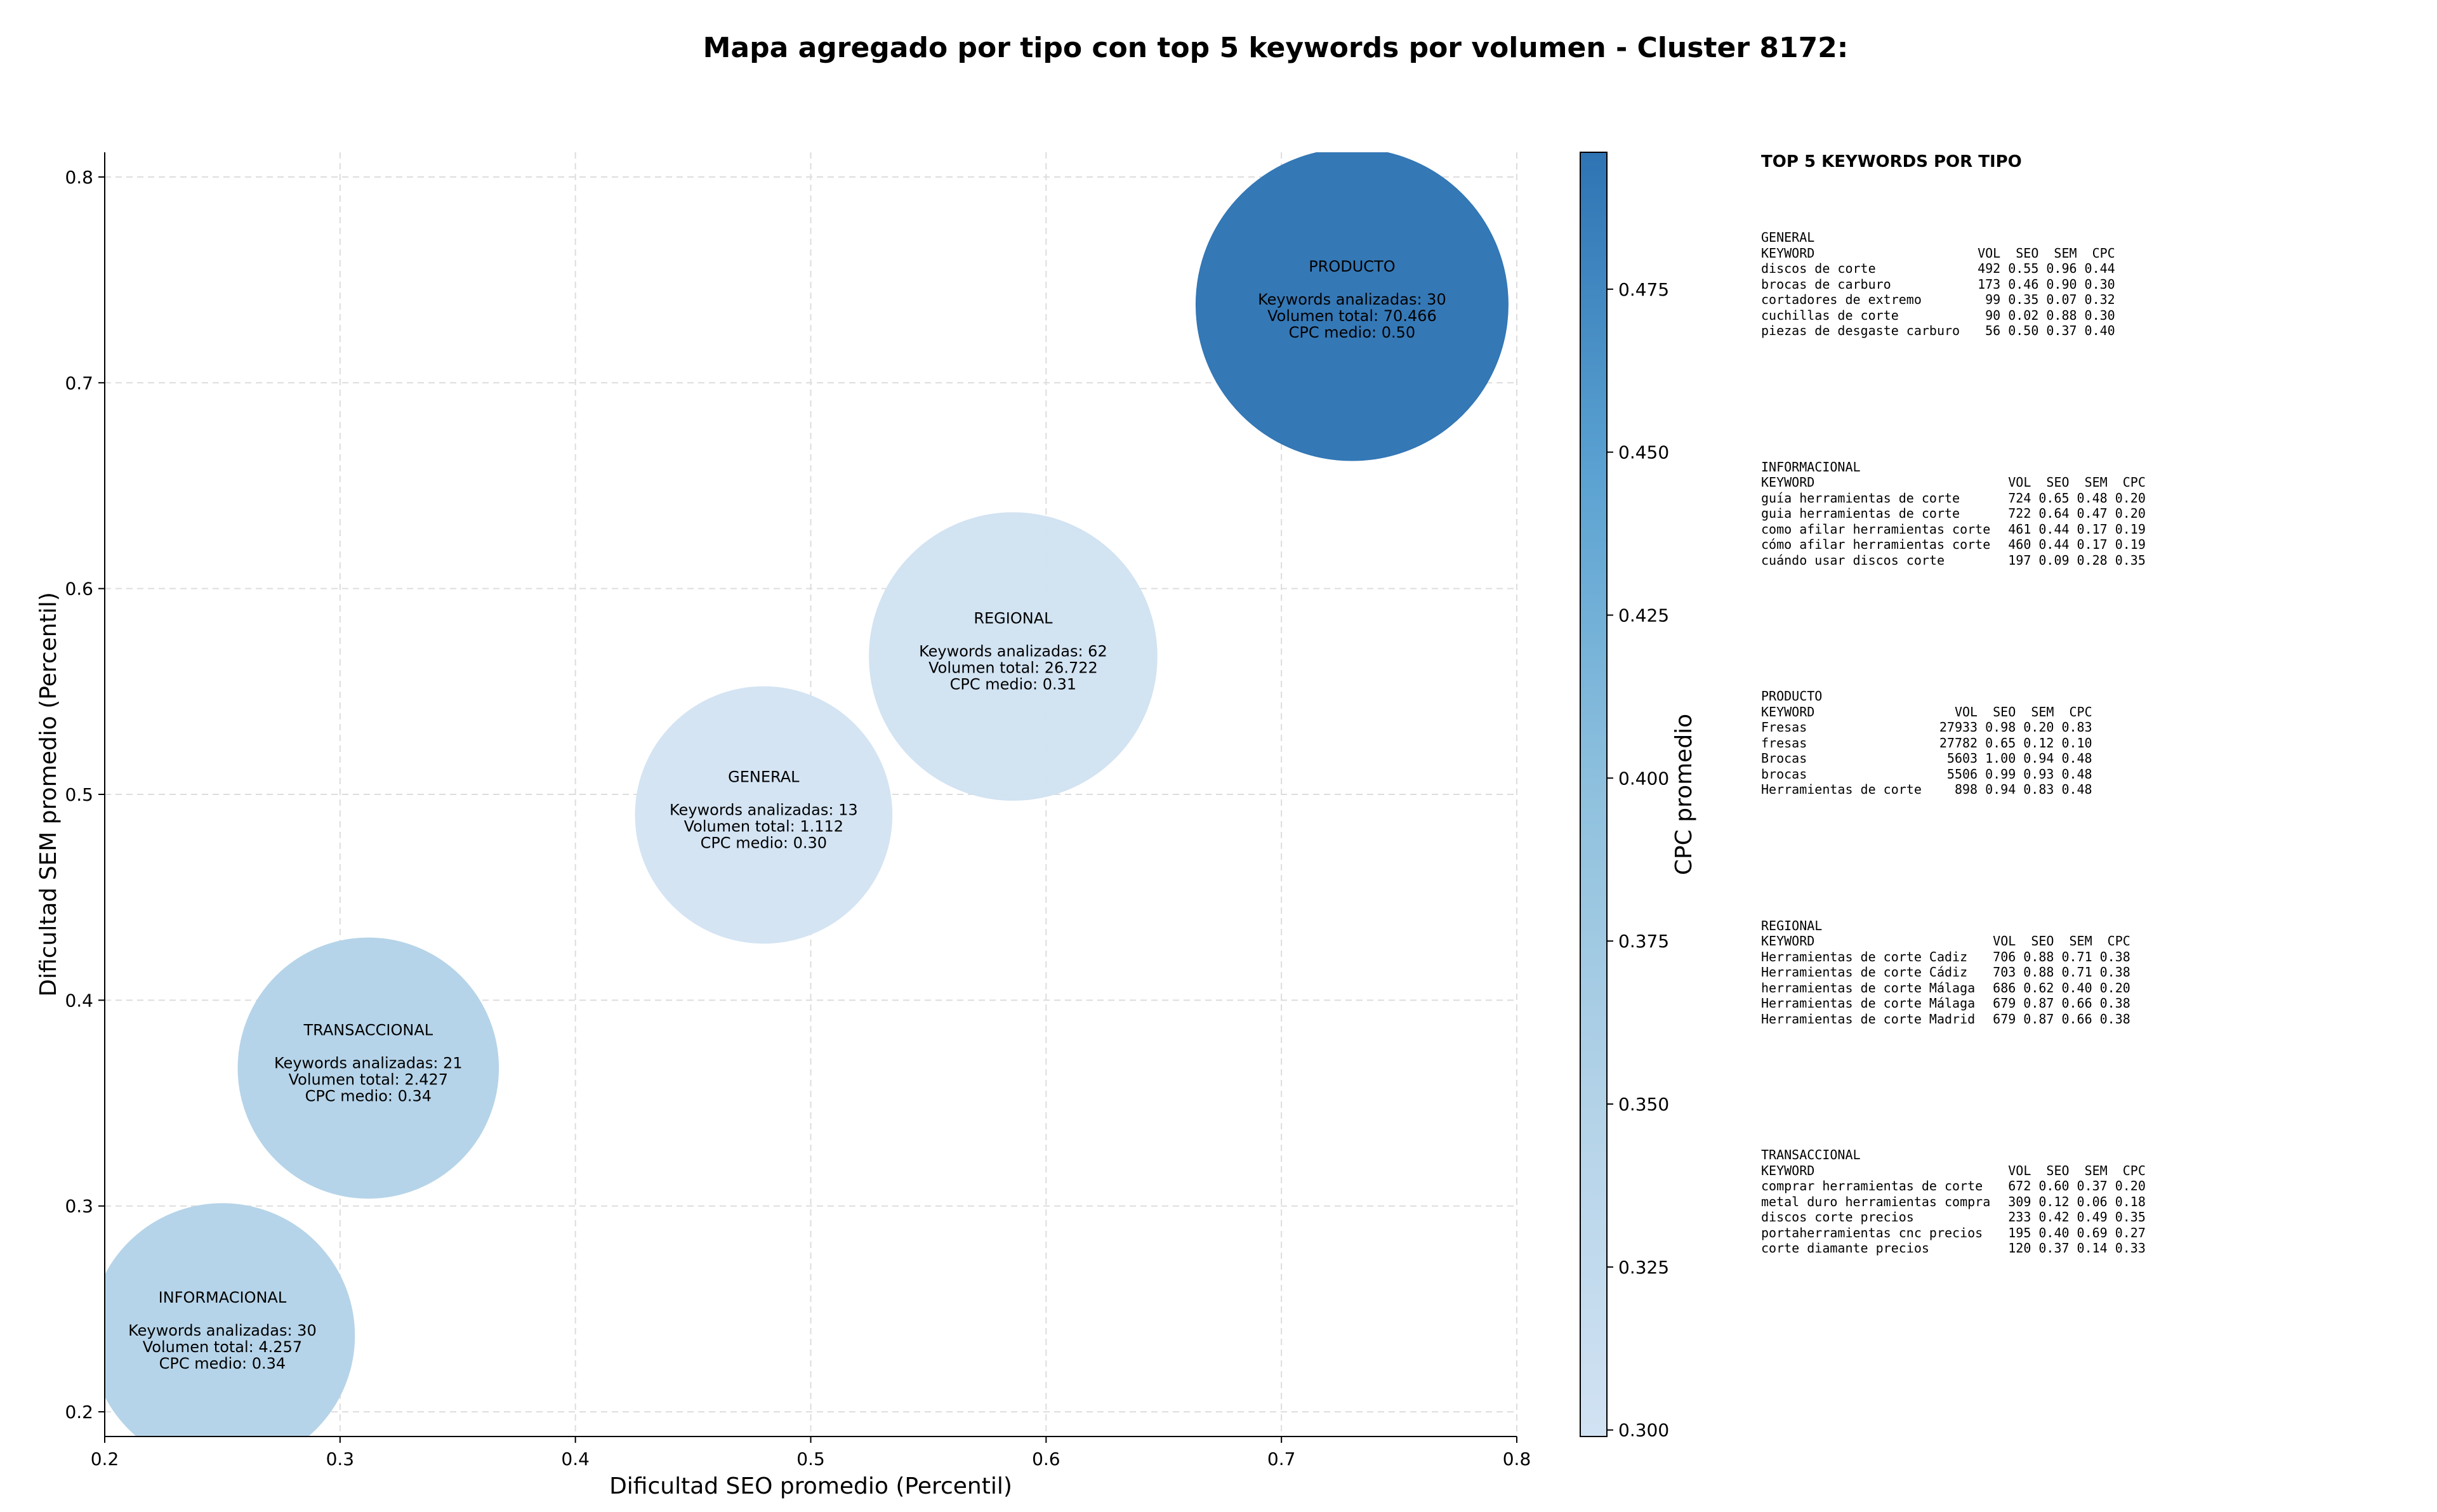 The image size is (2437, 1512). What do you see at coordinates (1860, 514) in the screenshot?
I see `table-cell: guia herramientas de corte` at bounding box center [1860, 514].